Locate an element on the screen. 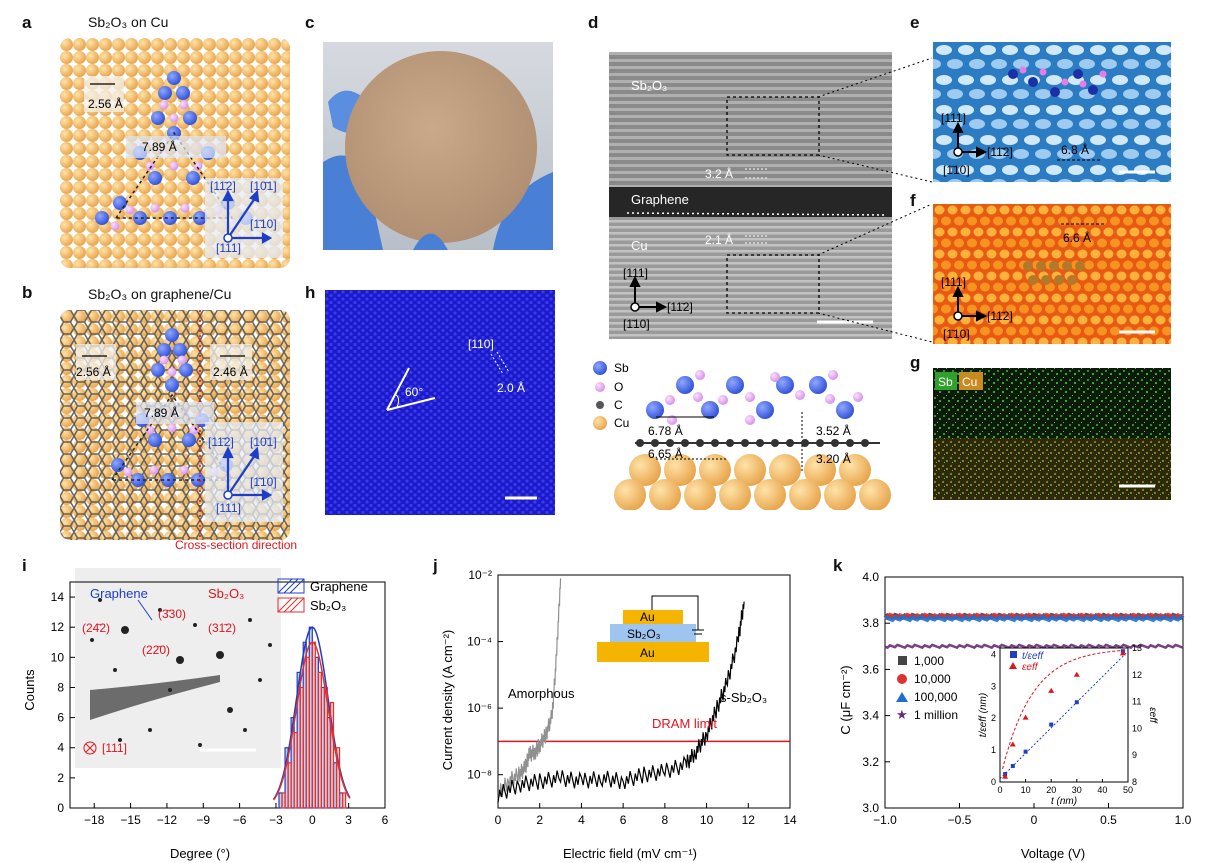  panel-j-label: j is located at coordinates (435, 565).